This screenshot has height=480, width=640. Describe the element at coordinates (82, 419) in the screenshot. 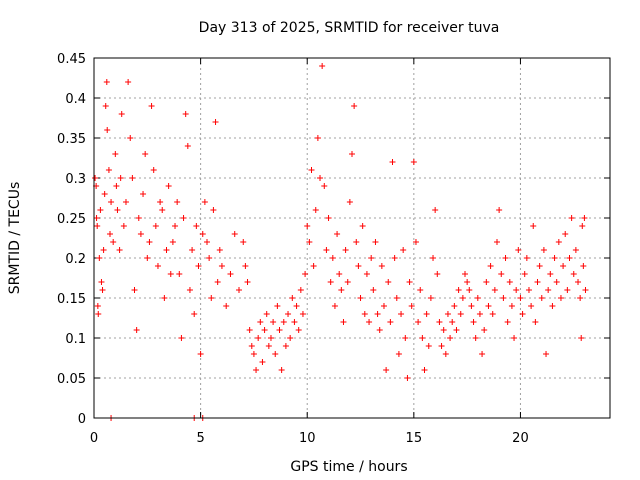

I see `y-tick-label: 0` at that location.